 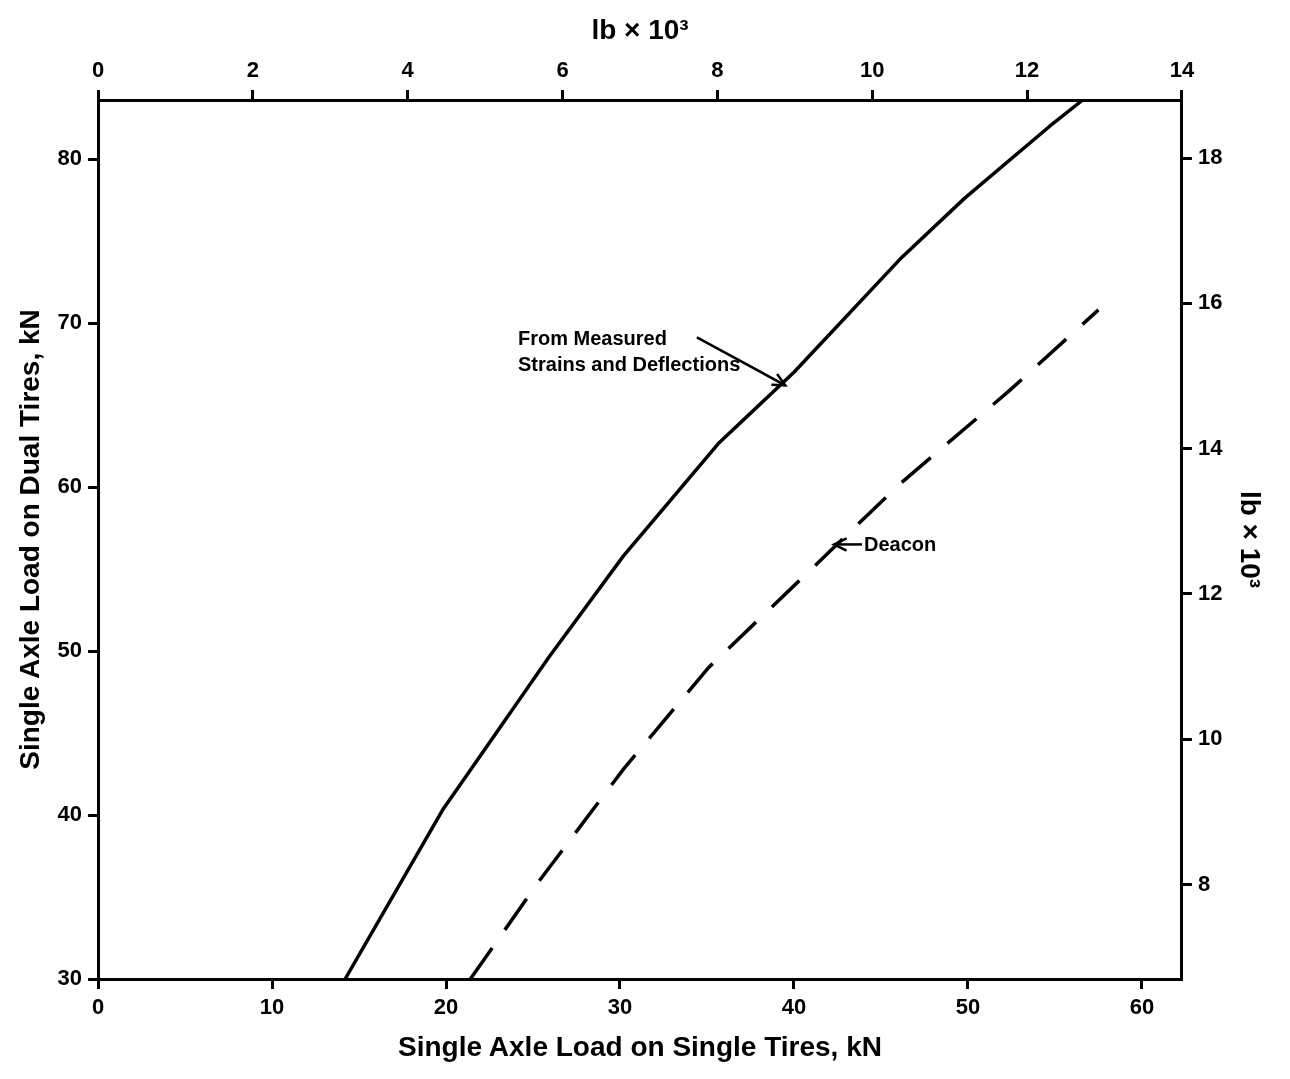 I want to click on x2-tick-label: 4, so click(x=408, y=69).